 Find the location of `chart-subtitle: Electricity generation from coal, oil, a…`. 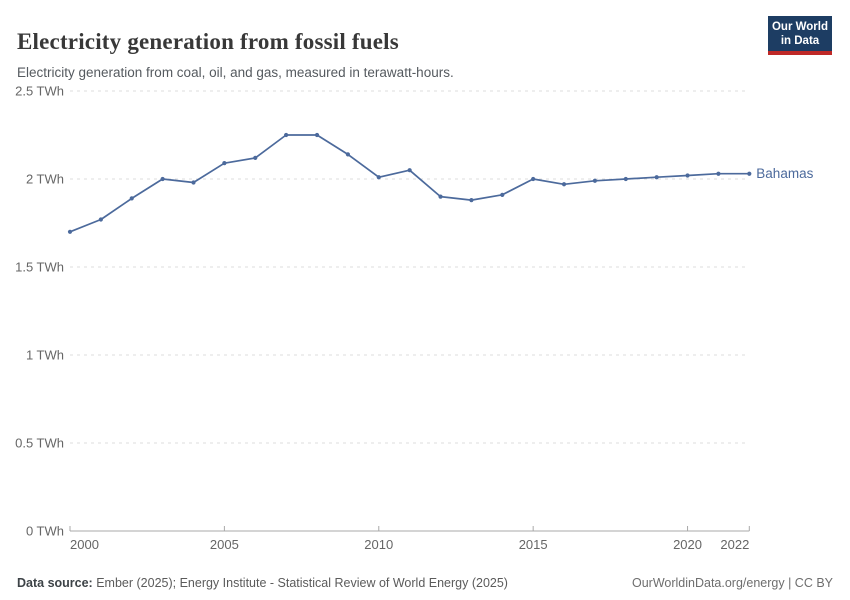

chart-subtitle: Electricity generation from coal, oil, a… is located at coordinates (235, 72).